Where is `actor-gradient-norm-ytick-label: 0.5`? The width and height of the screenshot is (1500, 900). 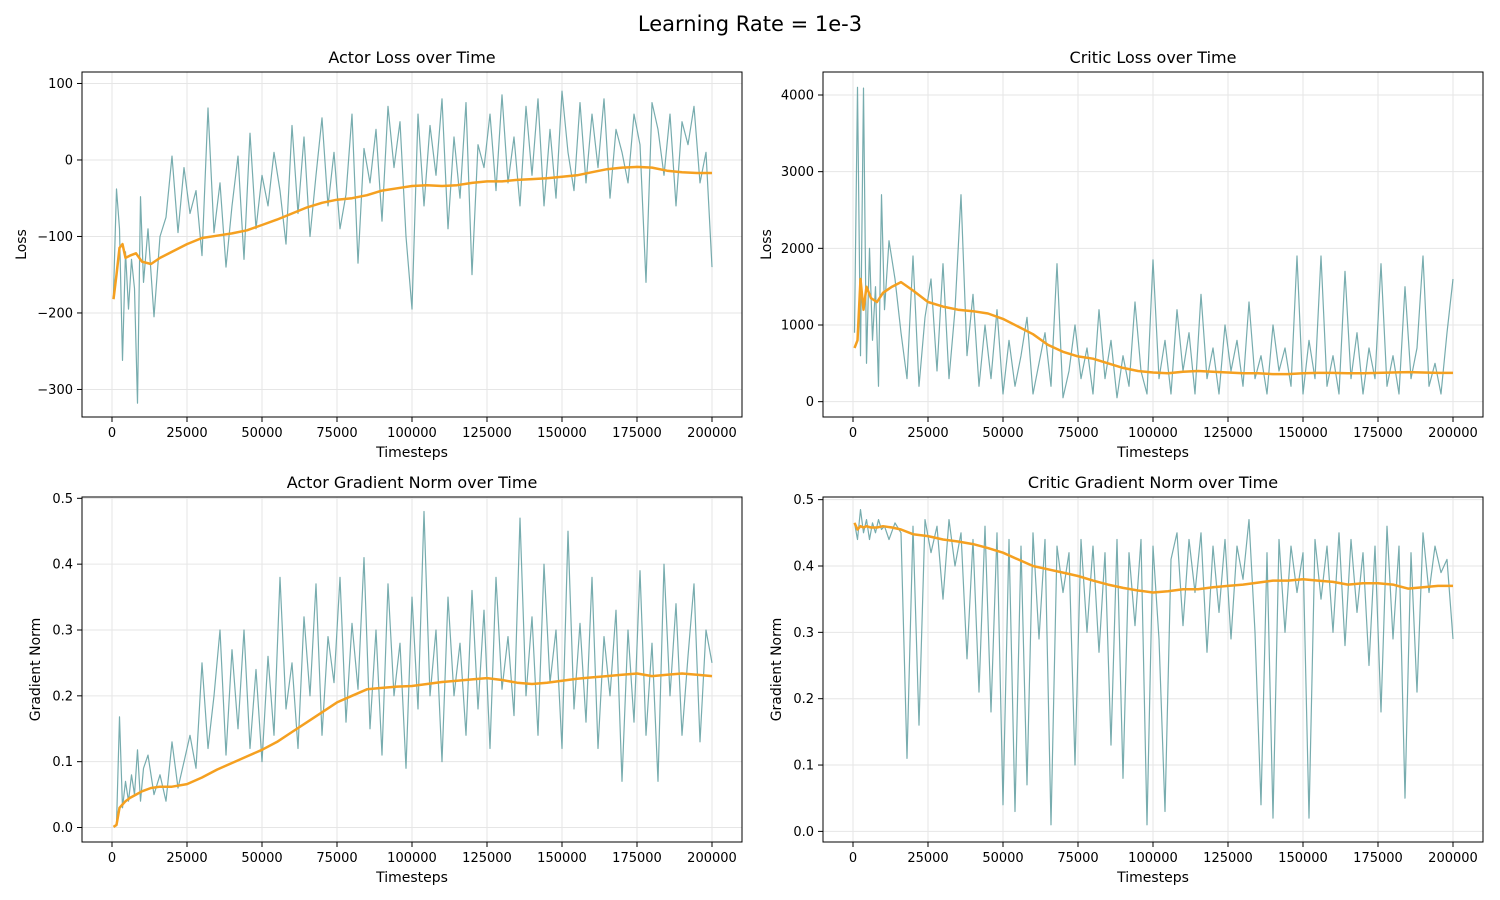 actor-gradient-norm-ytick-label: 0.5 is located at coordinates (62, 499).